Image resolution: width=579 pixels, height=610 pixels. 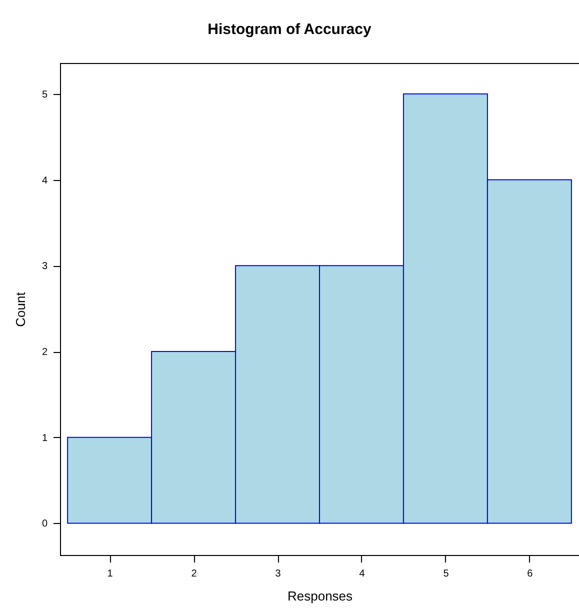 What do you see at coordinates (194, 574) in the screenshot?
I see `x-tick-label: 2` at bounding box center [194, 574].